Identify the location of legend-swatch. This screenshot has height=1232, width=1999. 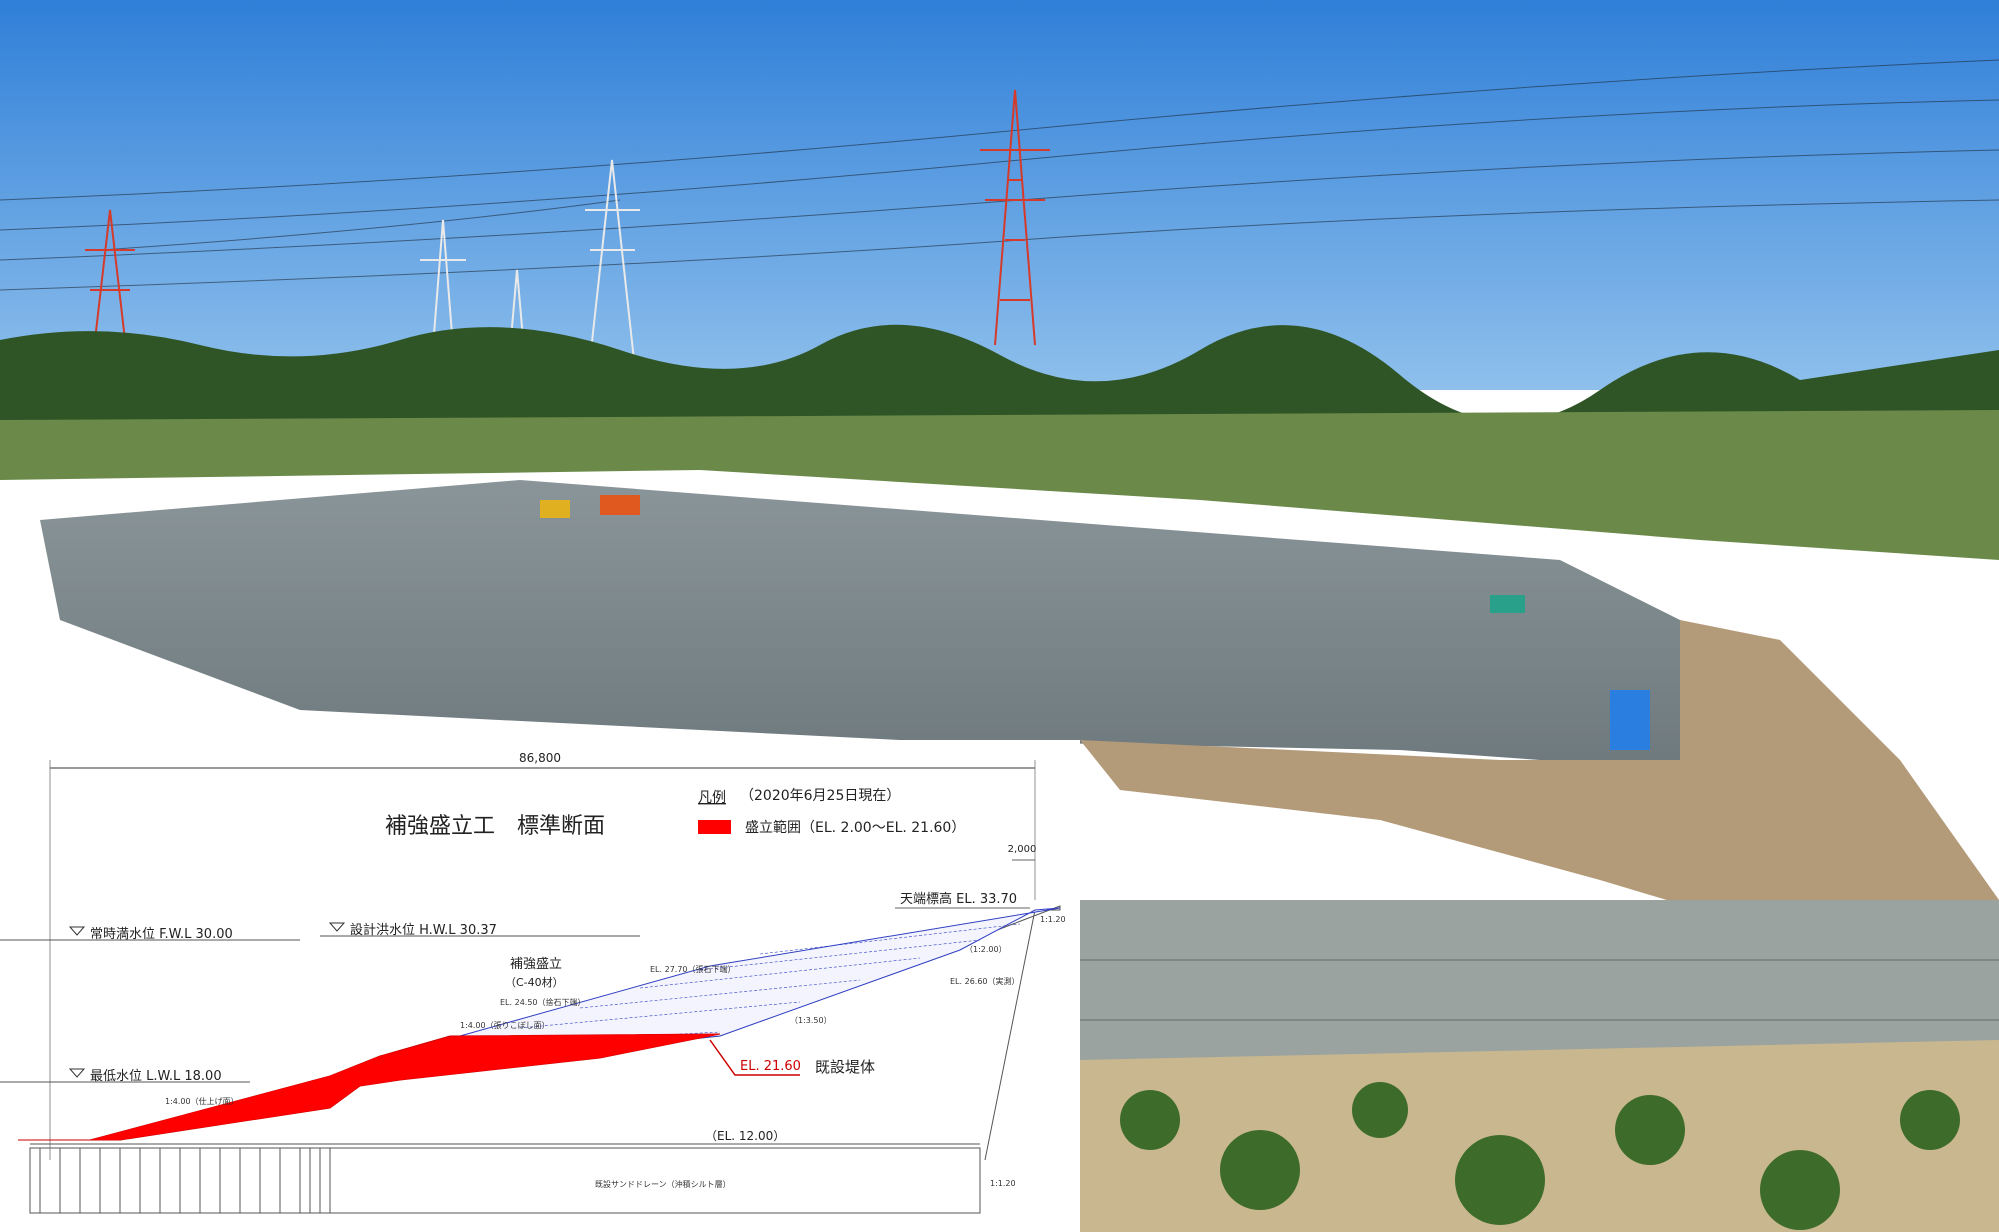
(714, 827).